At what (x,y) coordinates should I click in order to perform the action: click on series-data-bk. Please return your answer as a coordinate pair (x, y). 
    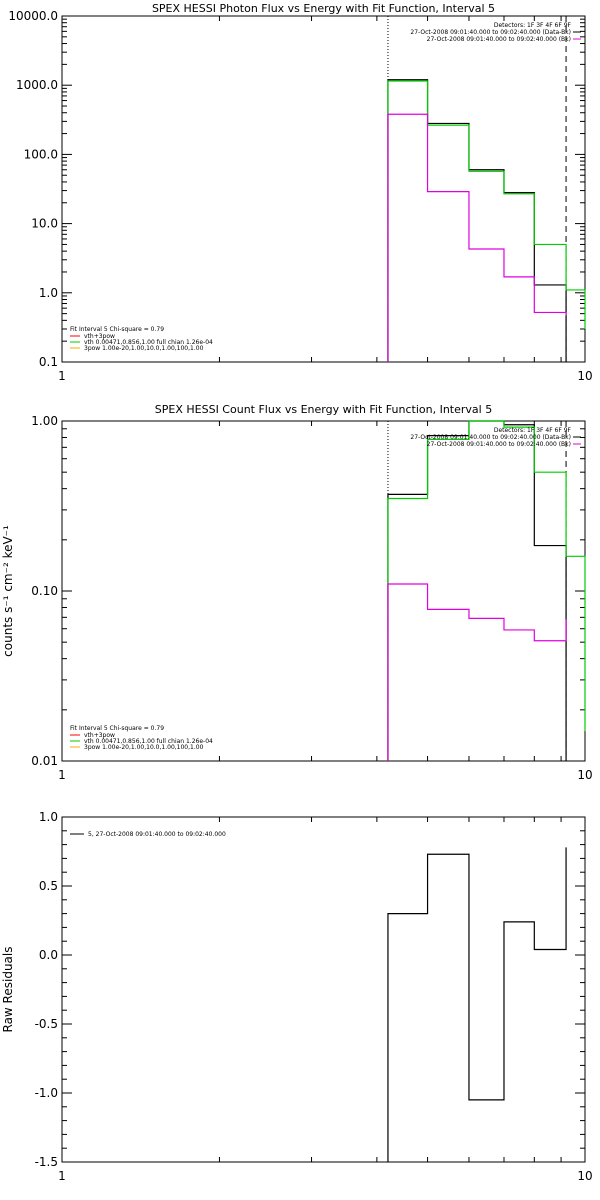
    Looking at the image, I should click on (477, 220).